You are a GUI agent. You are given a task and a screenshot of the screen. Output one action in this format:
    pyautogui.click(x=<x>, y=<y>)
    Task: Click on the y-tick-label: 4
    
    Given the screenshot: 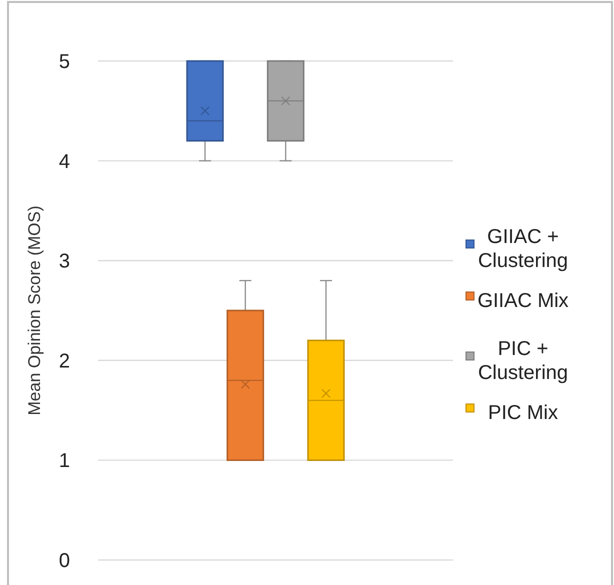 What is the action you would take?
    pyautogui.click(x=64, y=161)
    